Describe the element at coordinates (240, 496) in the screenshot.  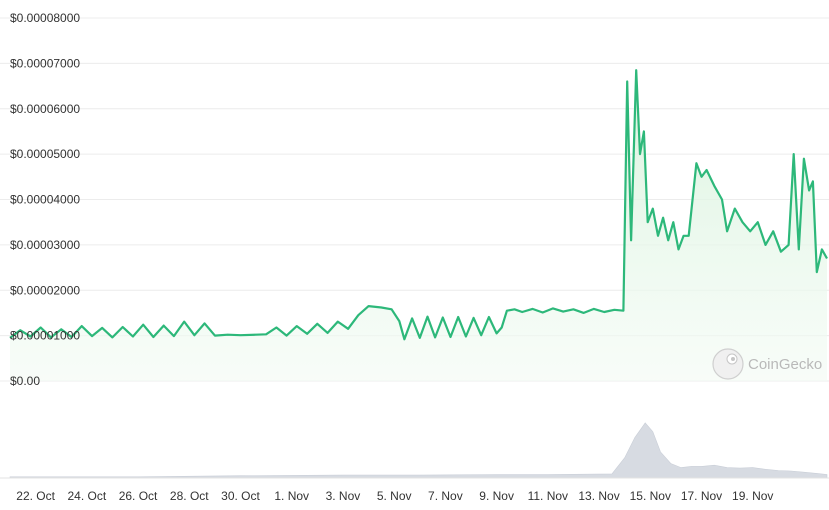
I see `x-tick-label: 30. Oct` at that location.